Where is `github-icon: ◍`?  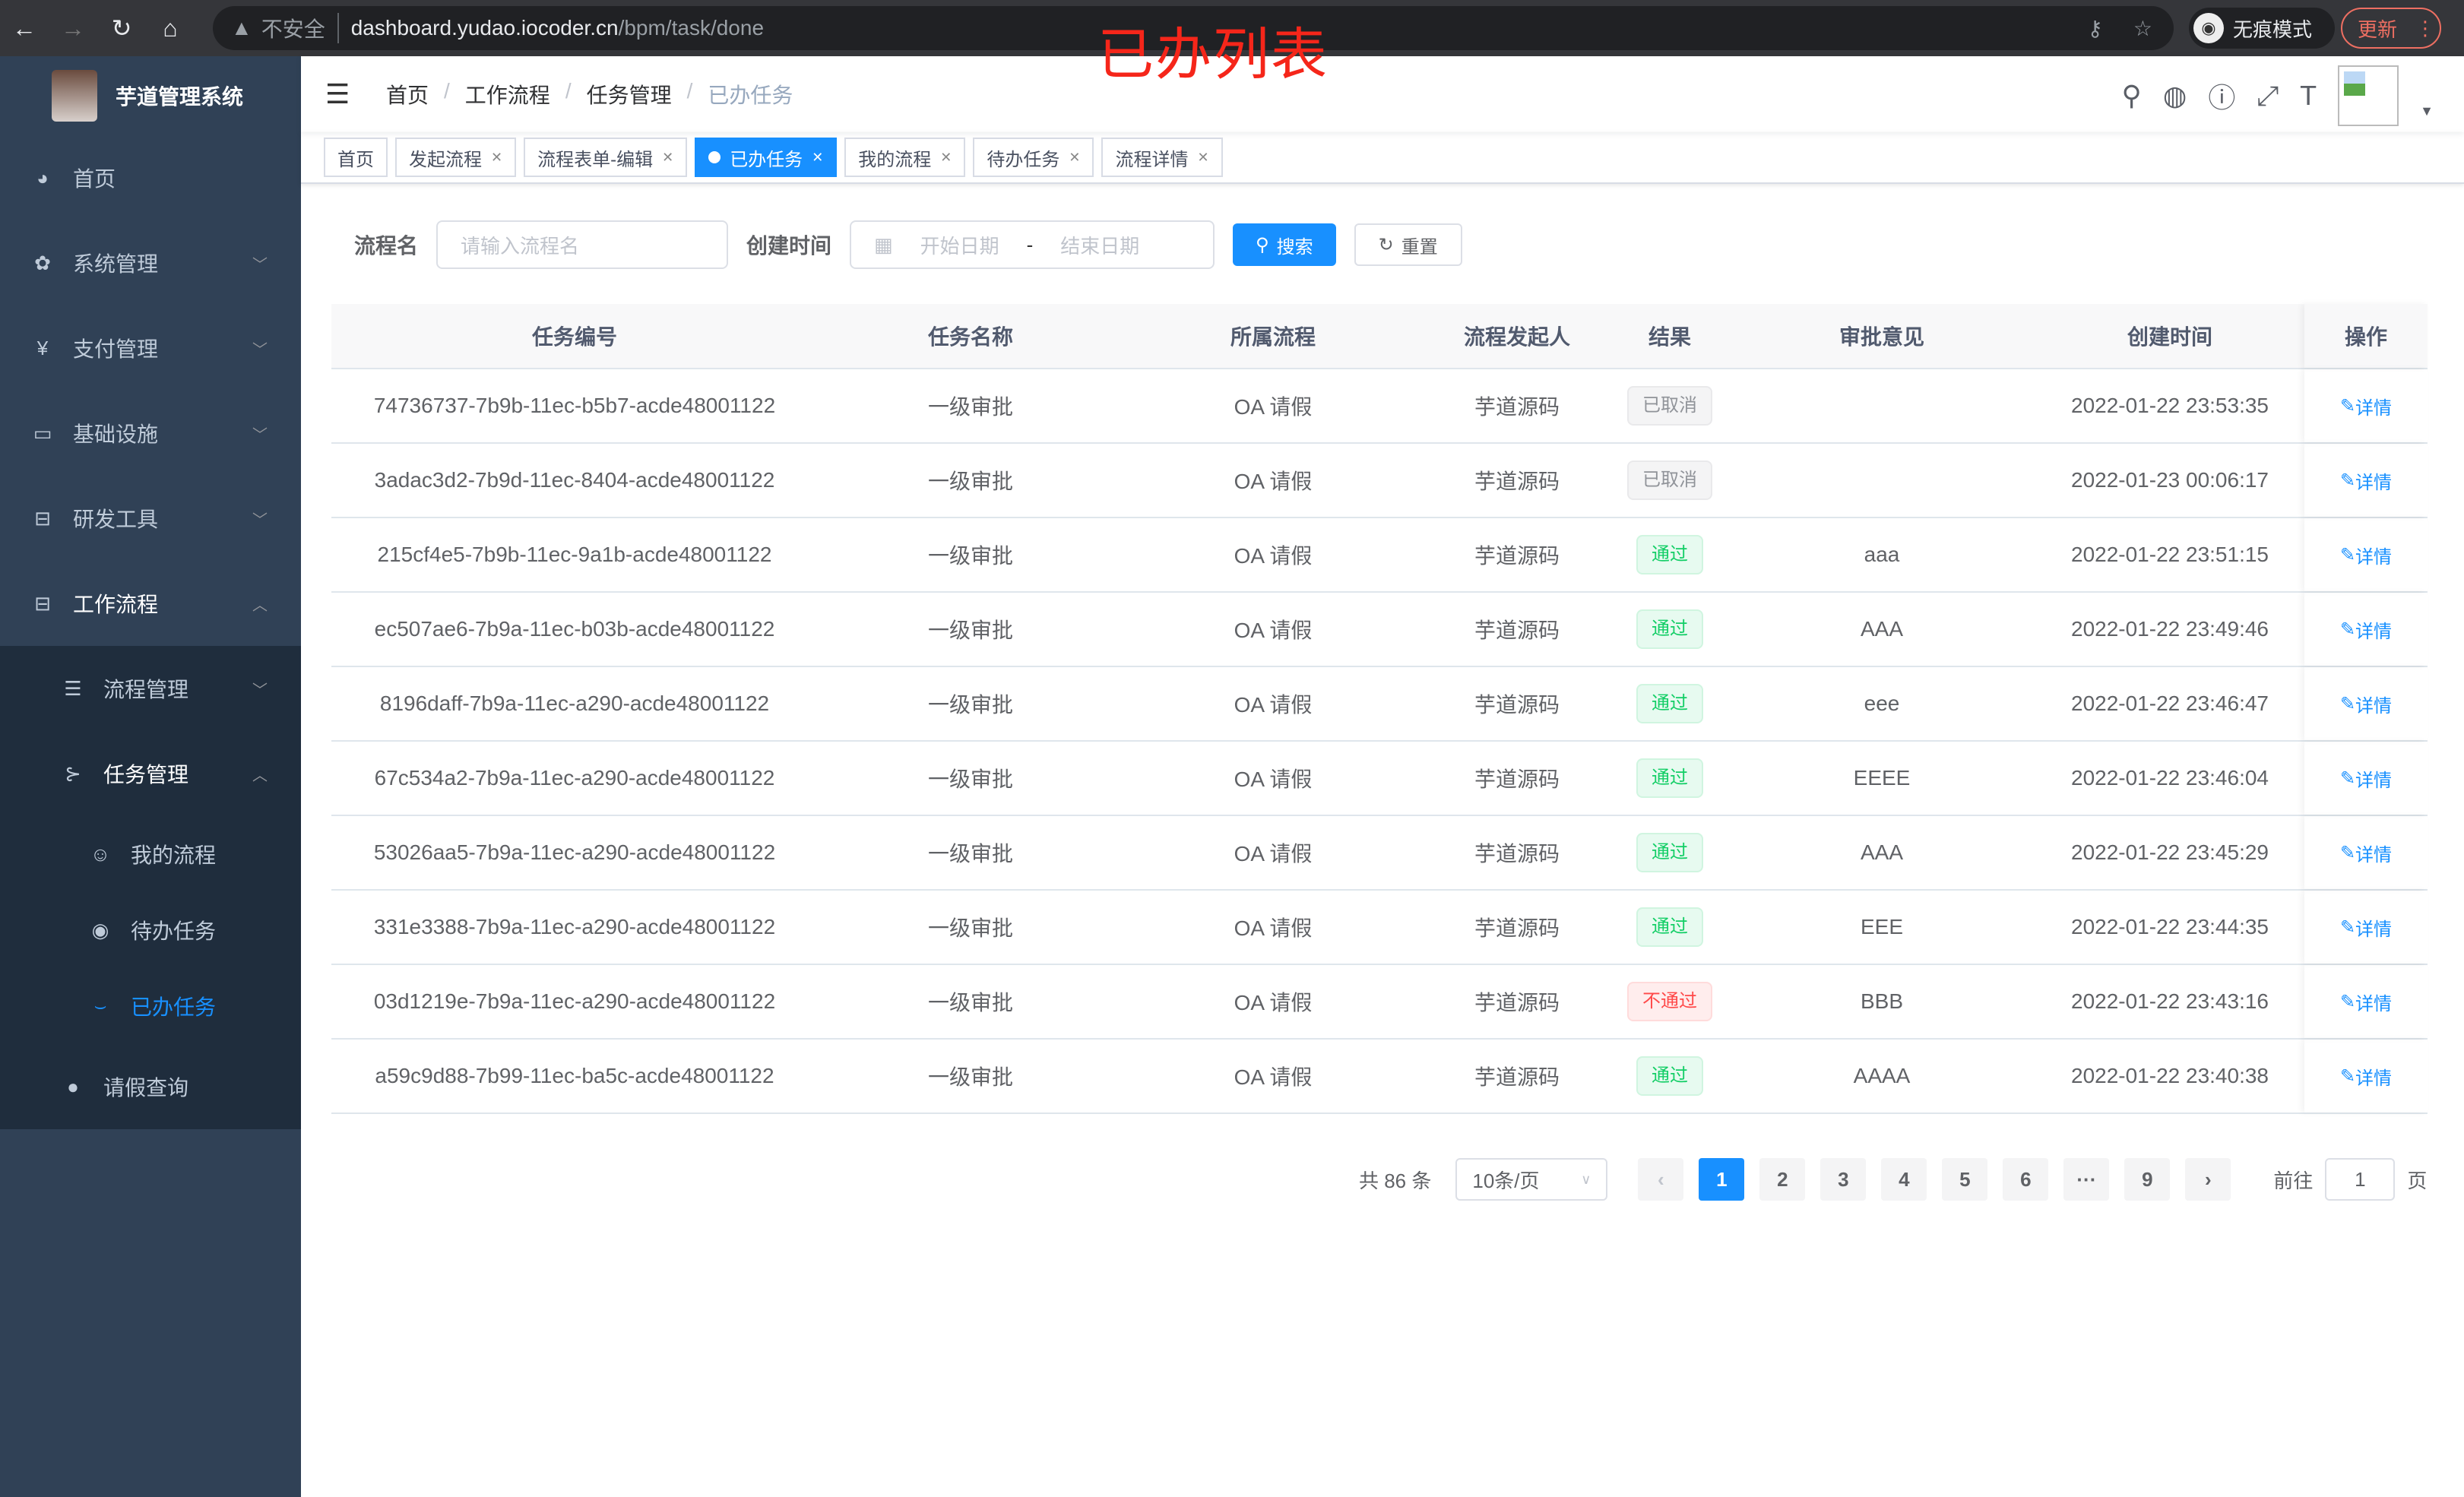 github-icon: ◍ is located at coordinates (2174, 95).